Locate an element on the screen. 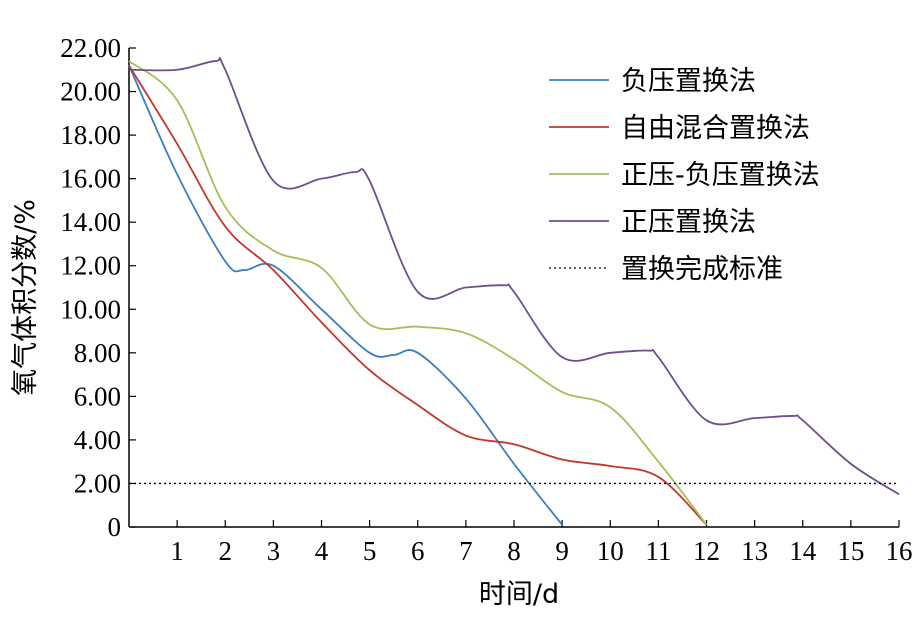  x-tick-label: 3 is located at coordinates (274, 551).